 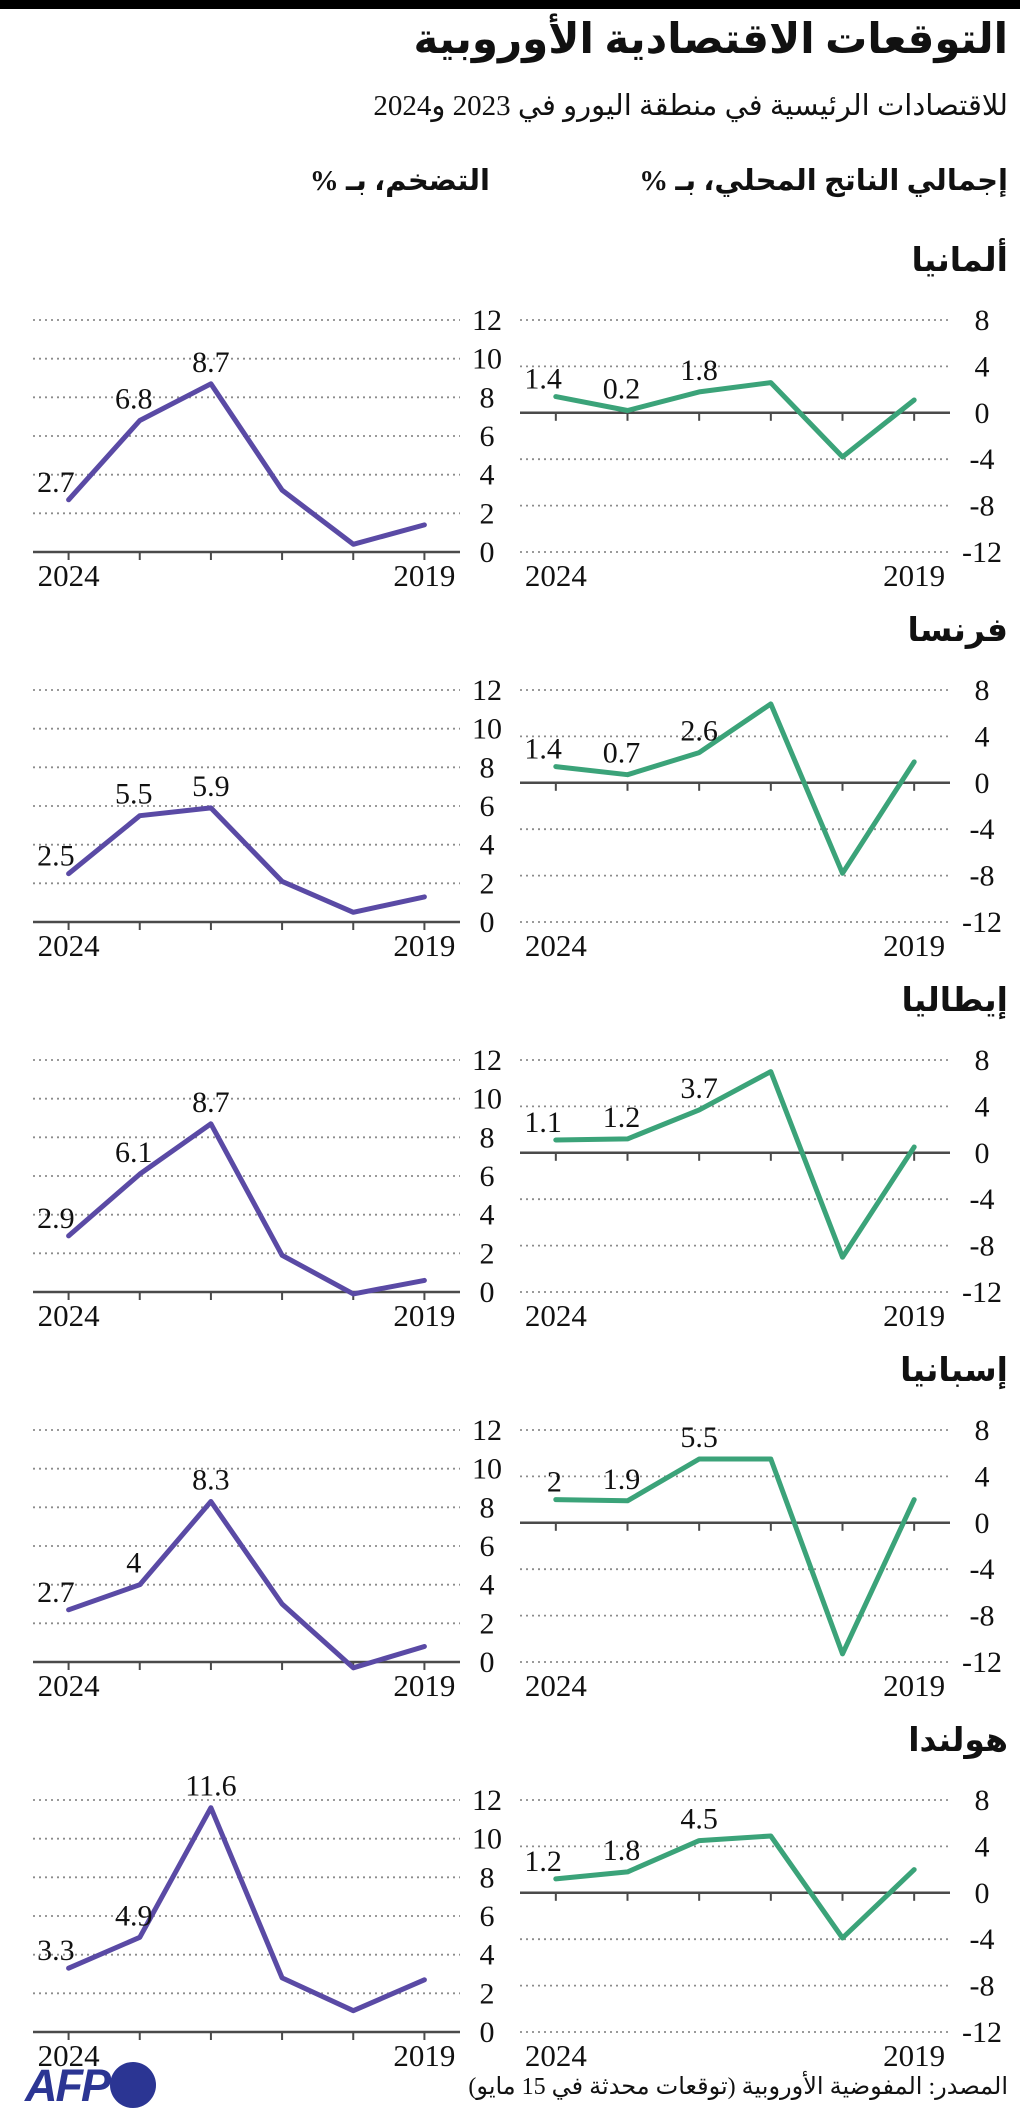 What do you see at coordinates (134, 399) in the screenshot?
I see `data-point-label: 6.8` at bounding box center [134, 399].